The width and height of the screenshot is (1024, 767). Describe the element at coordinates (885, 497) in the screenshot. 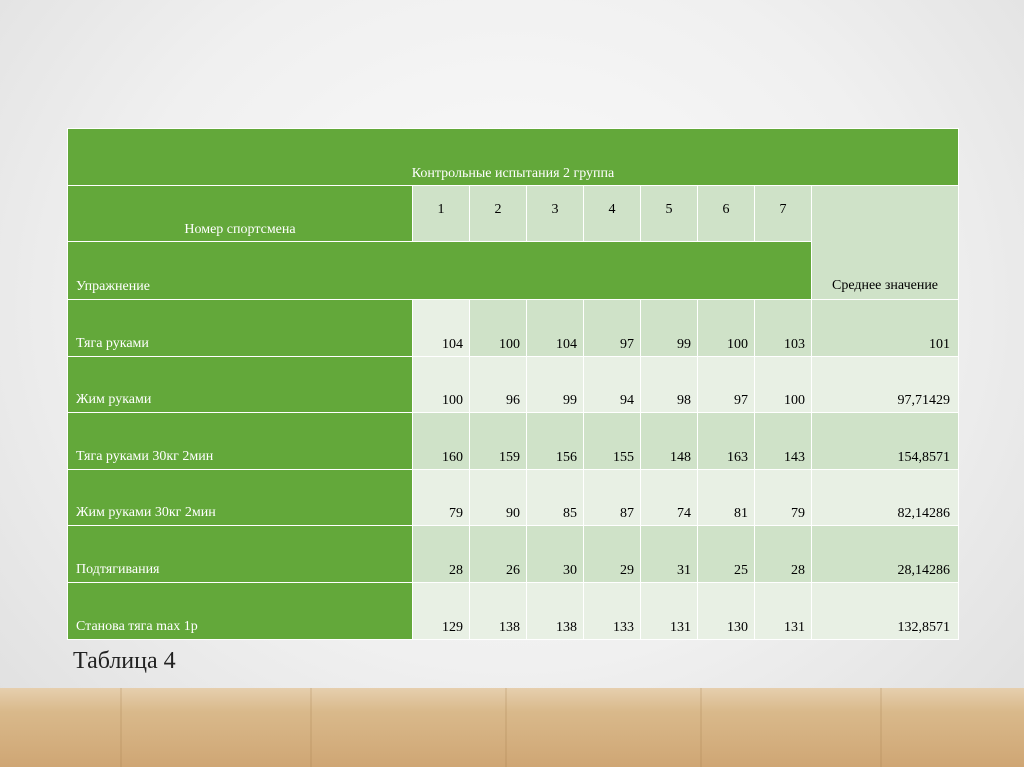

I see `average-cell: 82,14286` at that location.